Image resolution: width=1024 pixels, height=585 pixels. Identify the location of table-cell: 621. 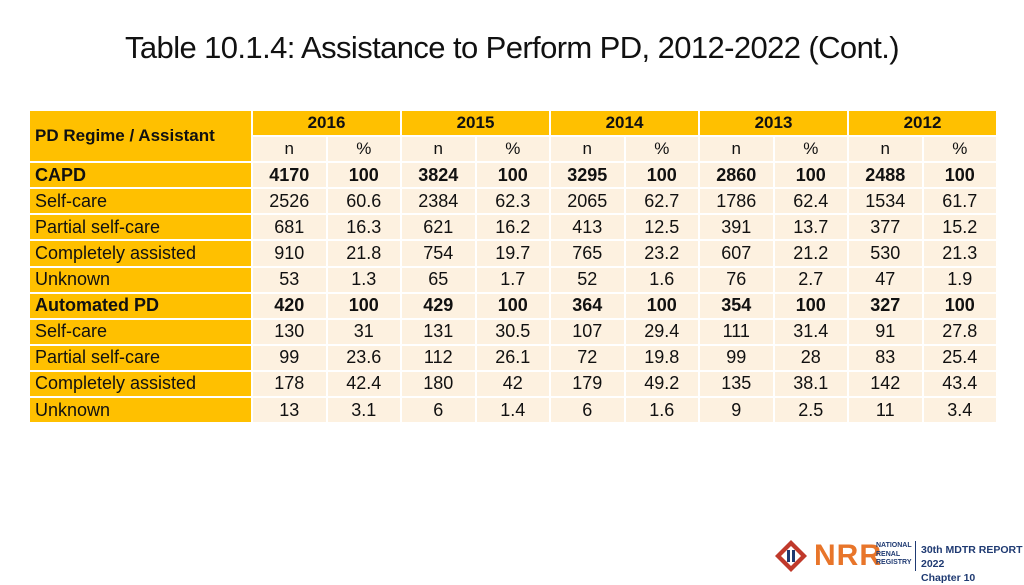
(439, 228).